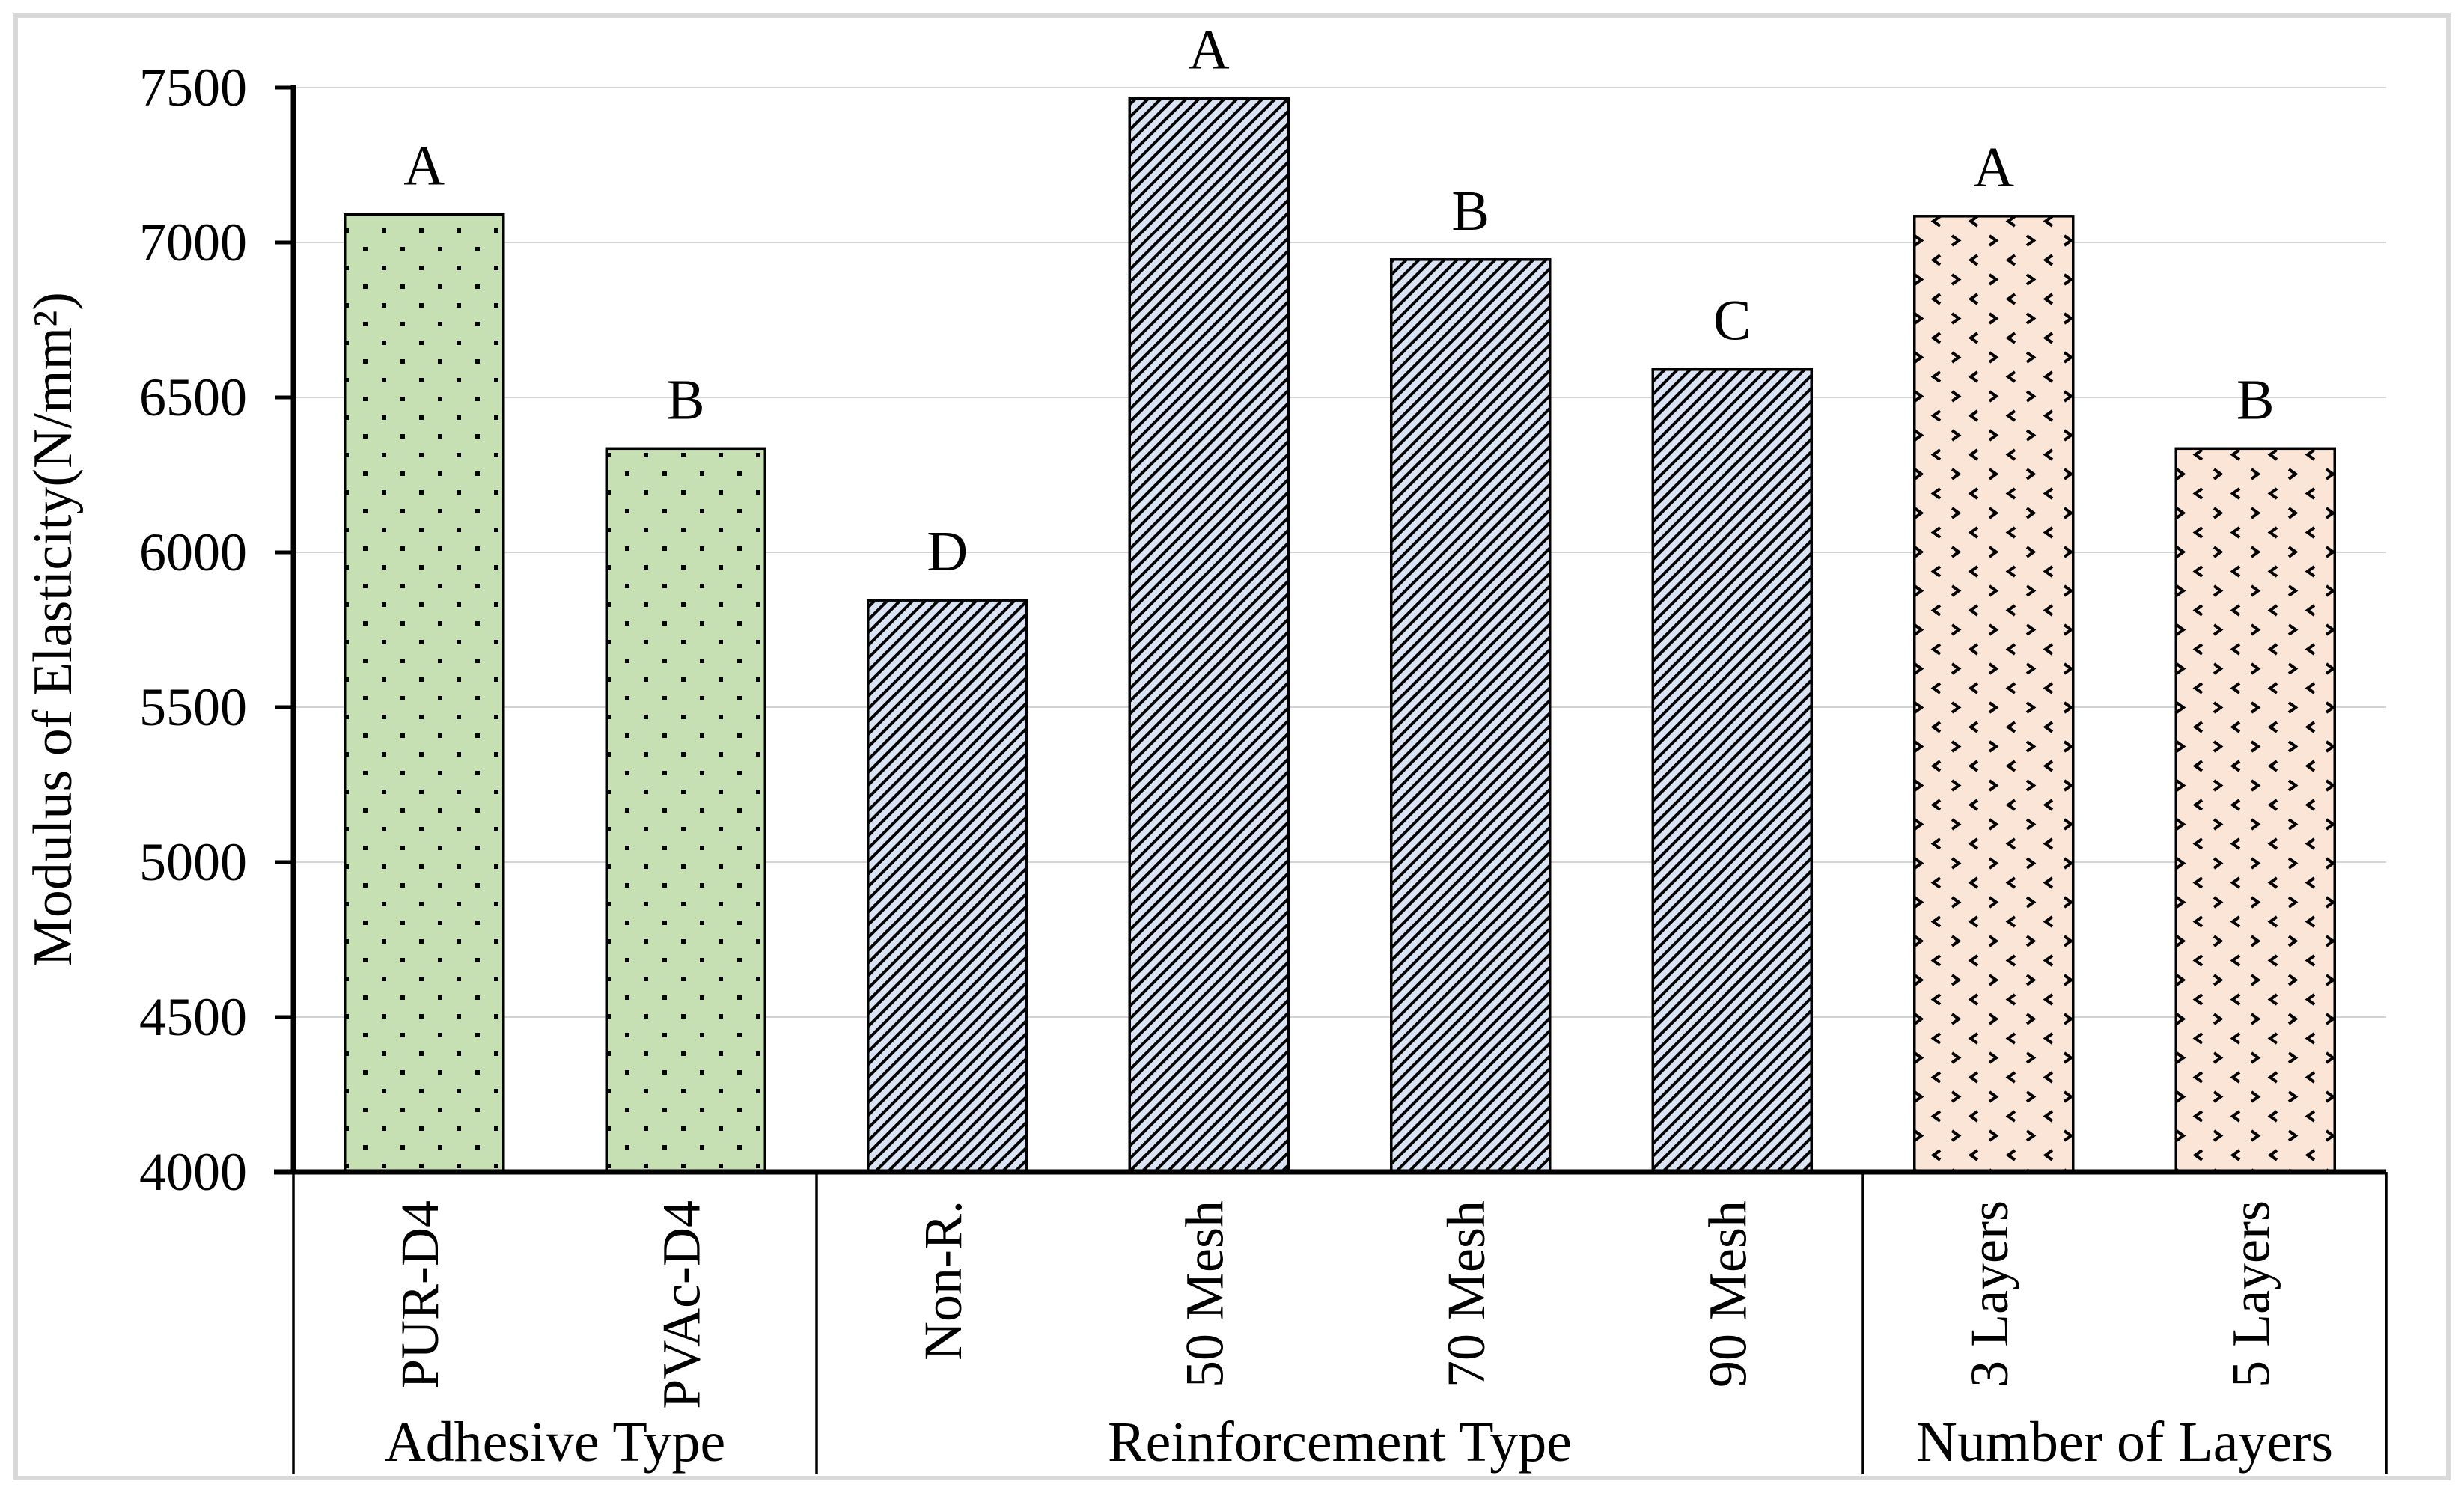 The height and width of the screenshot is (1502, 2464). What do you see at coordinates (193, 862) in the screenshot?
I see `y-tick-label: 5000` at bounding box center [193, 862].